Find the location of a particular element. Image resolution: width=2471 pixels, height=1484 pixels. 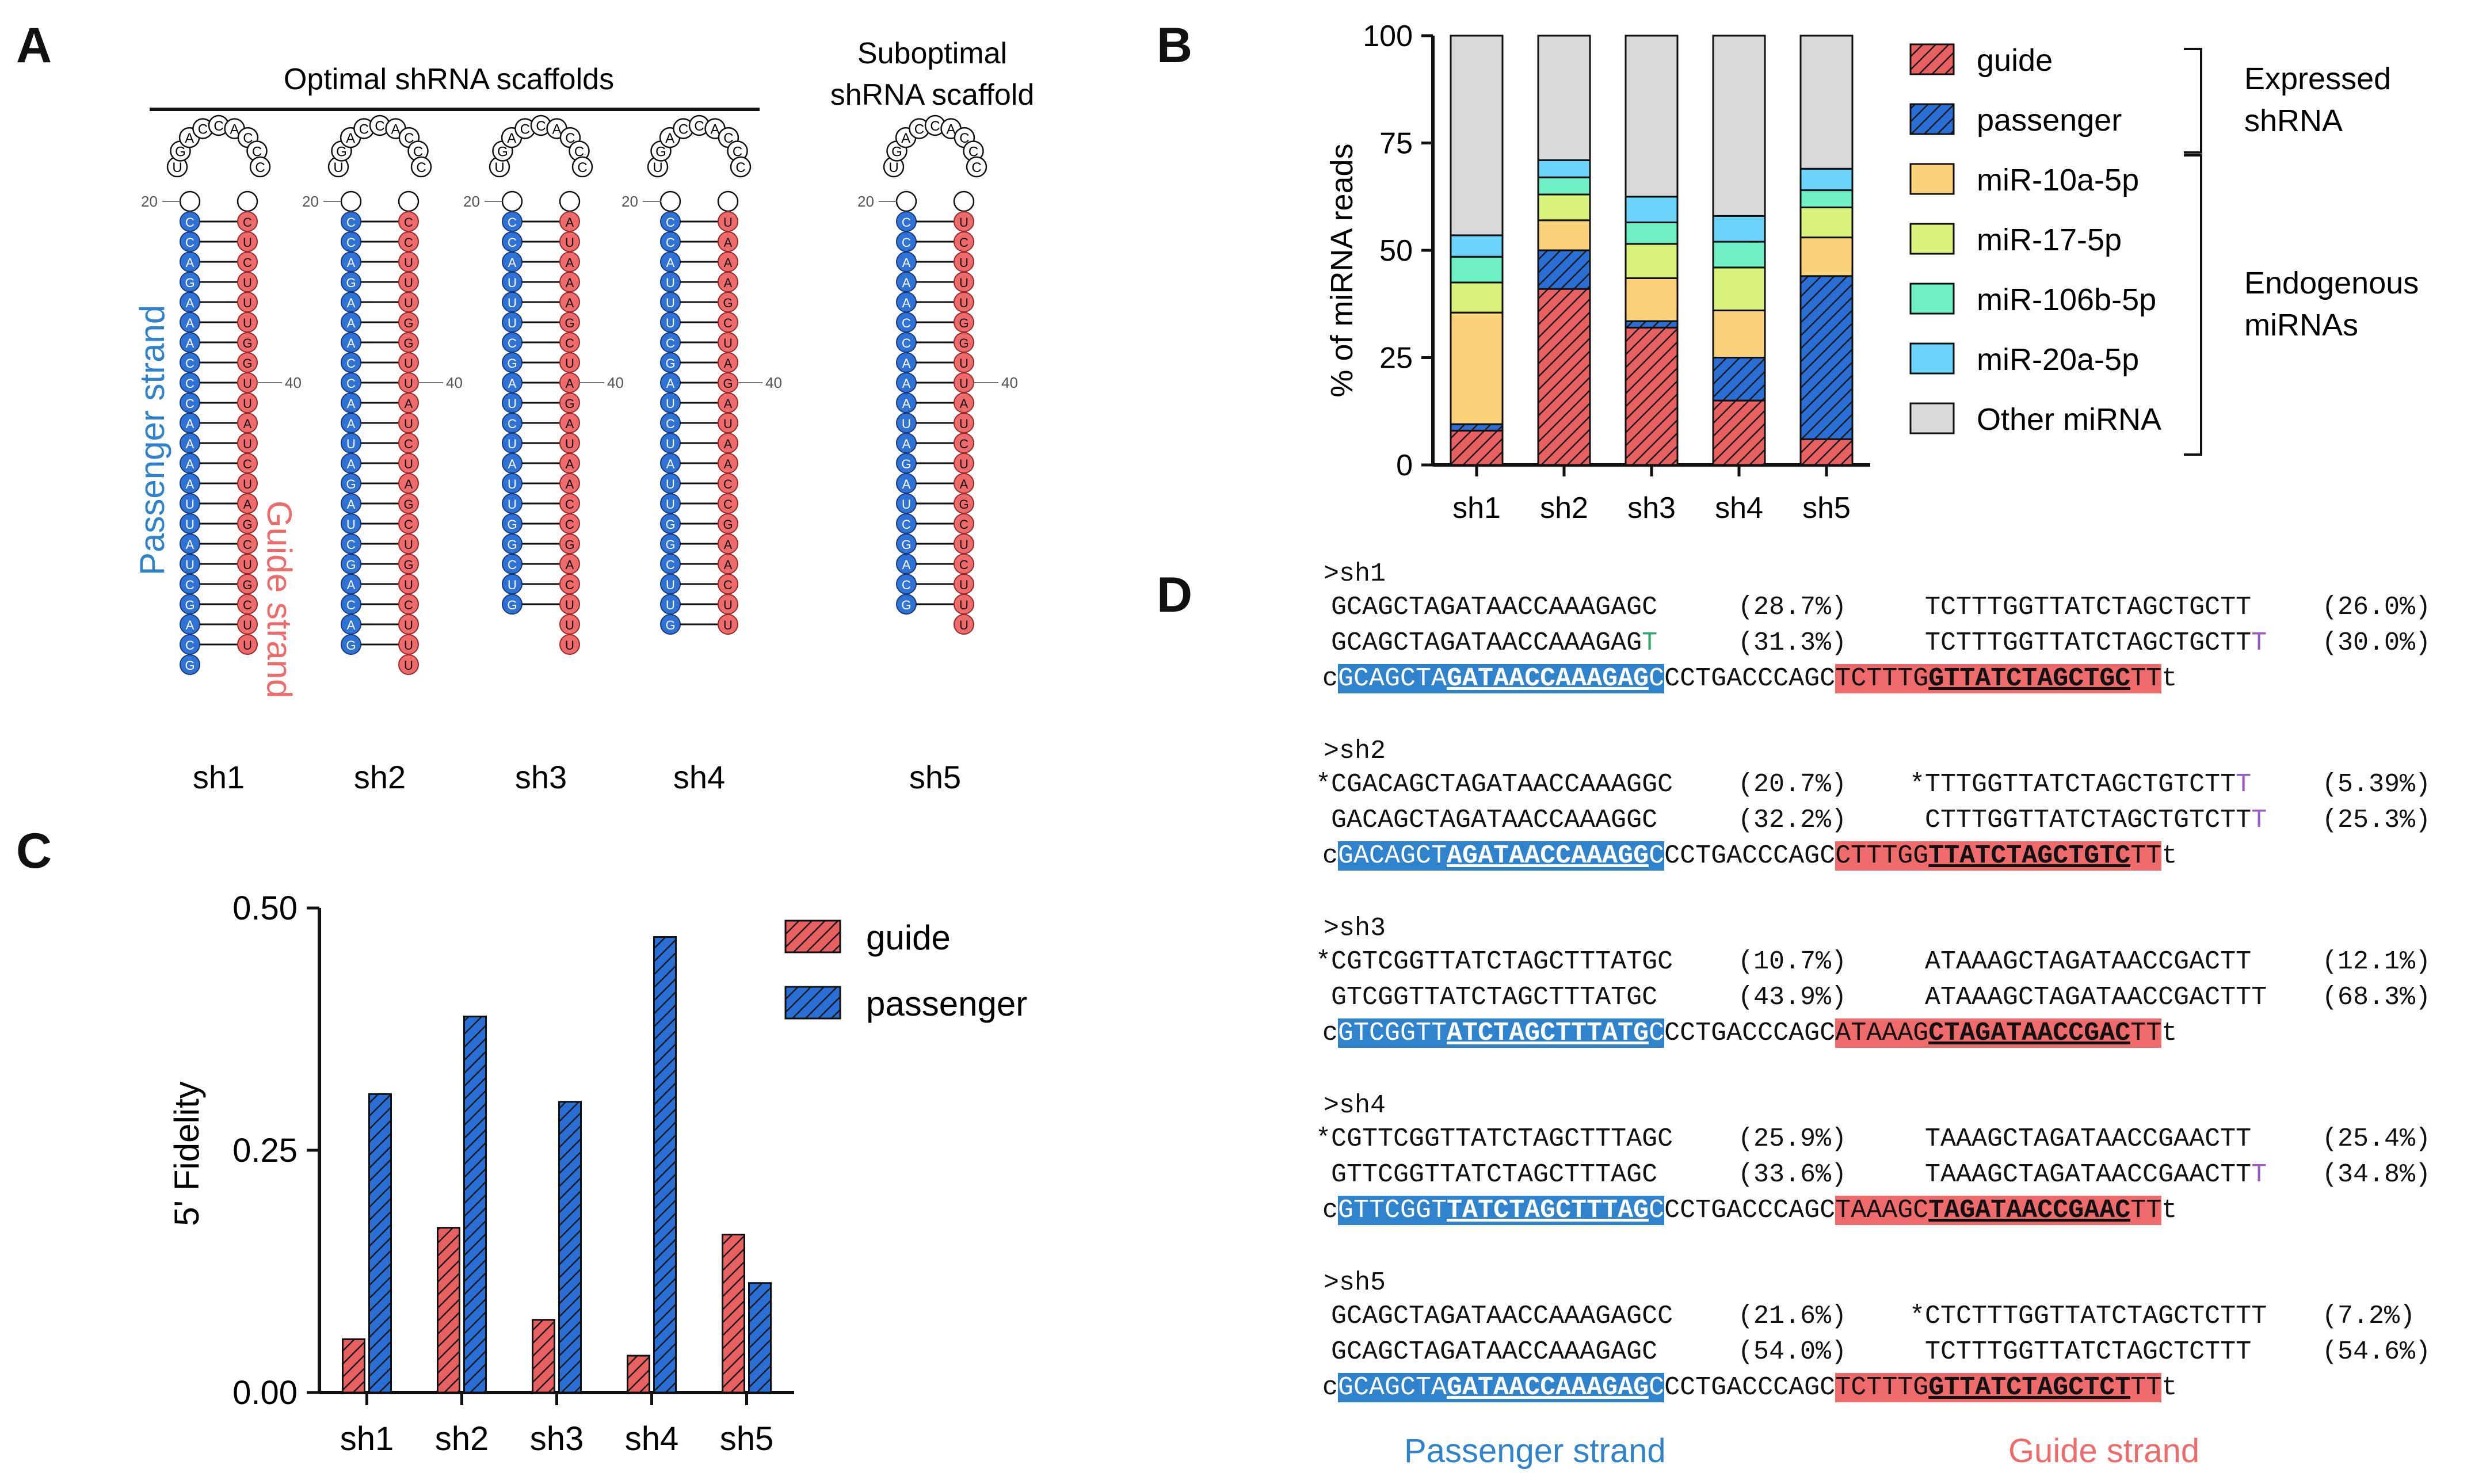

passenger-read-sequence: *CGACAGCTAGATAACCAAAGGC is located at coordinates (1494, 784).